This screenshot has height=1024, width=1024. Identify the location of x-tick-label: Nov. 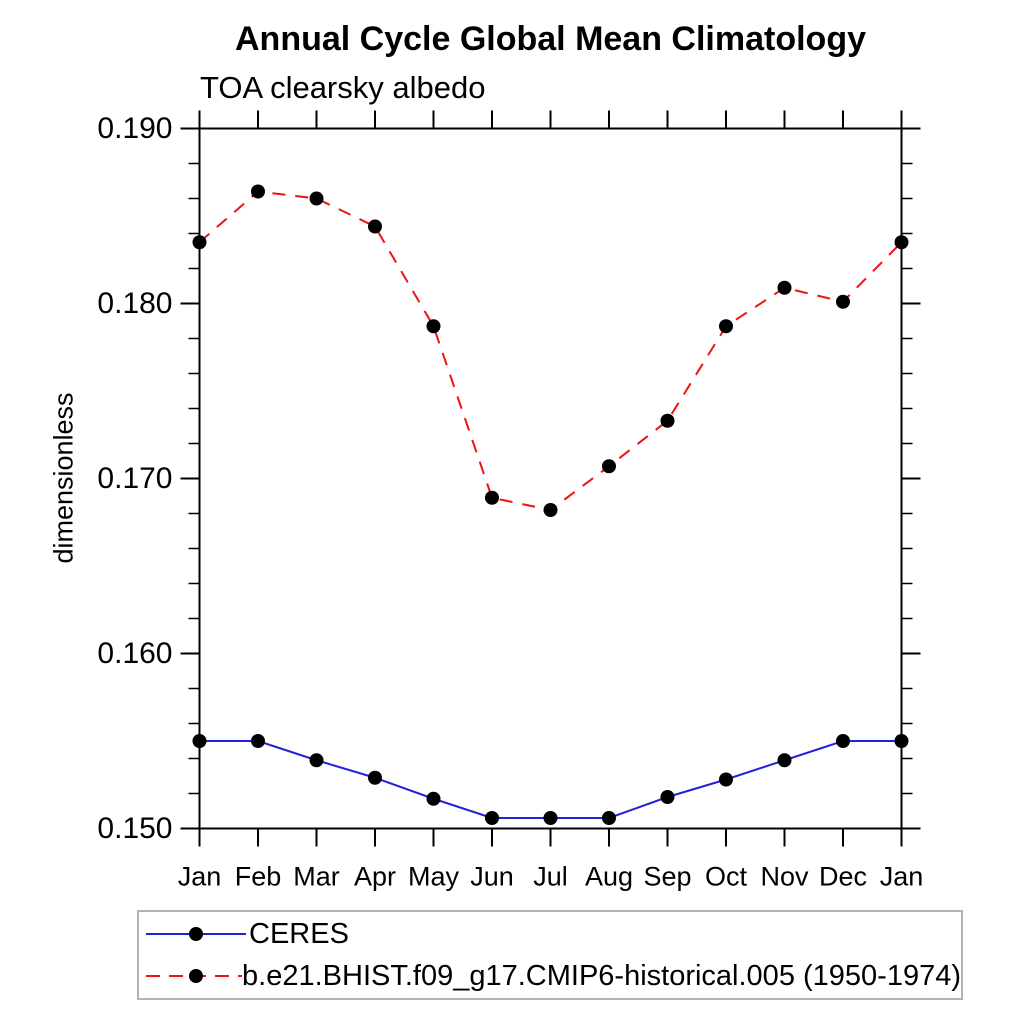
(784, 877).